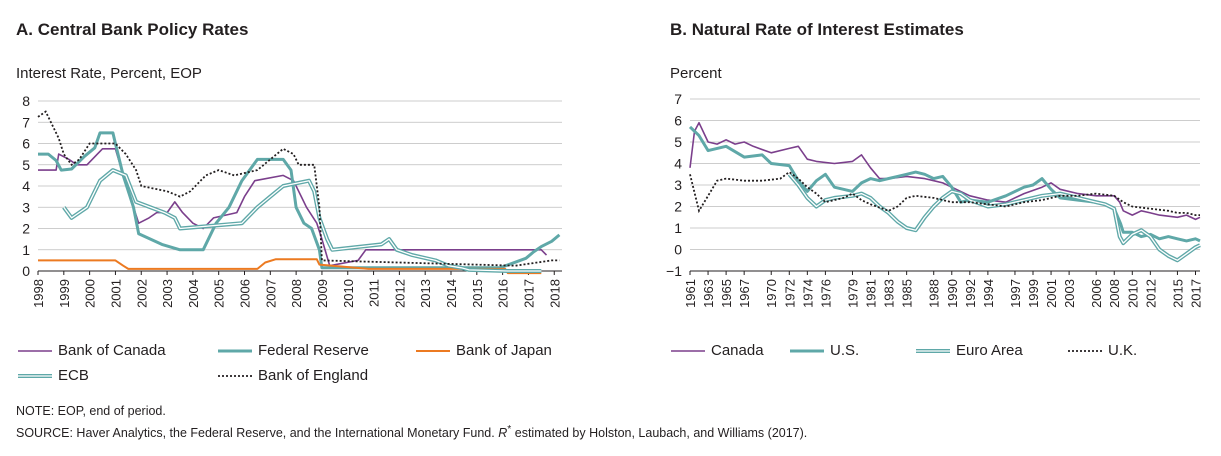 This screenshot has height=456, width=1221. Describe the element at coordinates (53, 375) in the screenshot. I see `legend-item-ecb: ECB` at that location.